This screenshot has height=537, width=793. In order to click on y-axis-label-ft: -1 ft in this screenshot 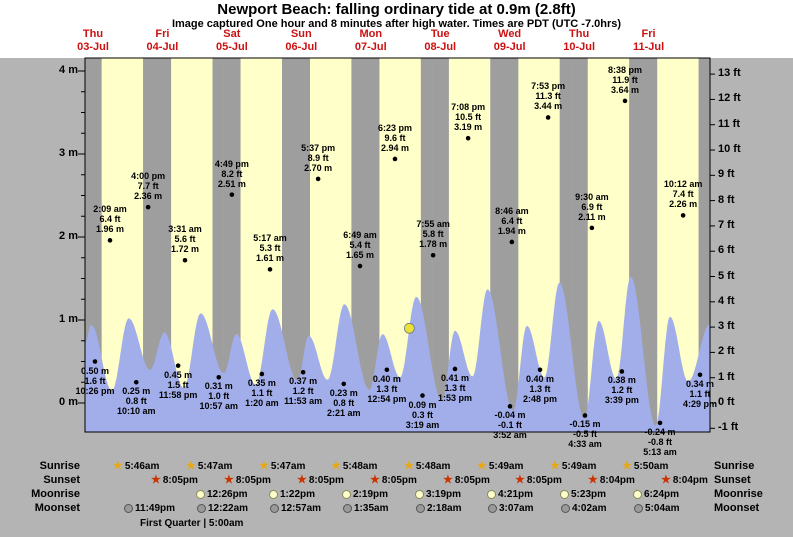, I will do `click(728, 427)`.